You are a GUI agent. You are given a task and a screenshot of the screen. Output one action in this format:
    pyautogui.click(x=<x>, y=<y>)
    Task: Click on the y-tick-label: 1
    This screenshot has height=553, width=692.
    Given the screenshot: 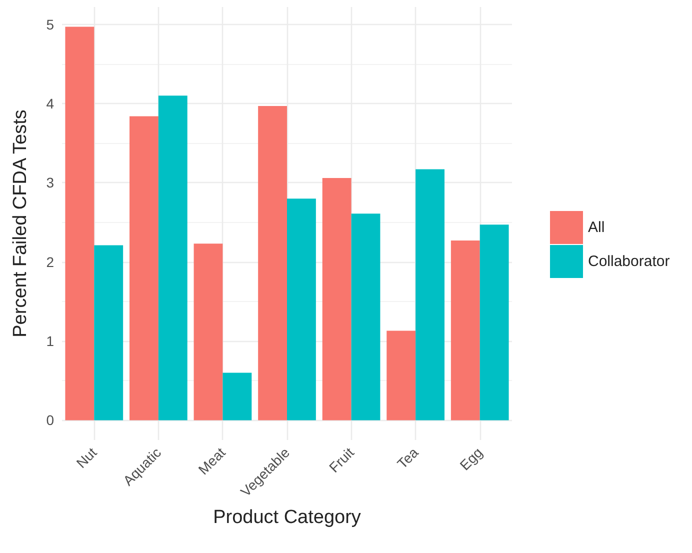 What is the action you would take?
    pyautogui.click(x=50, y=341)
    